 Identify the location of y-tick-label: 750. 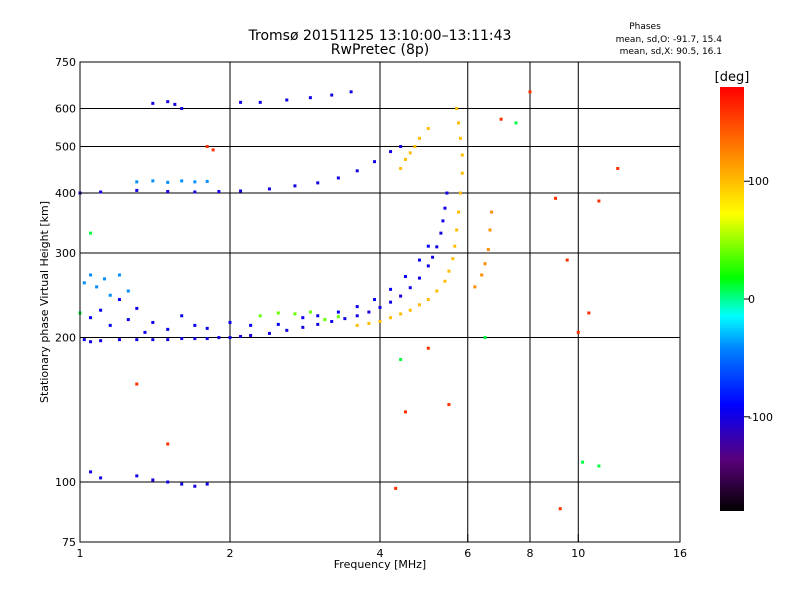
(65, 62).